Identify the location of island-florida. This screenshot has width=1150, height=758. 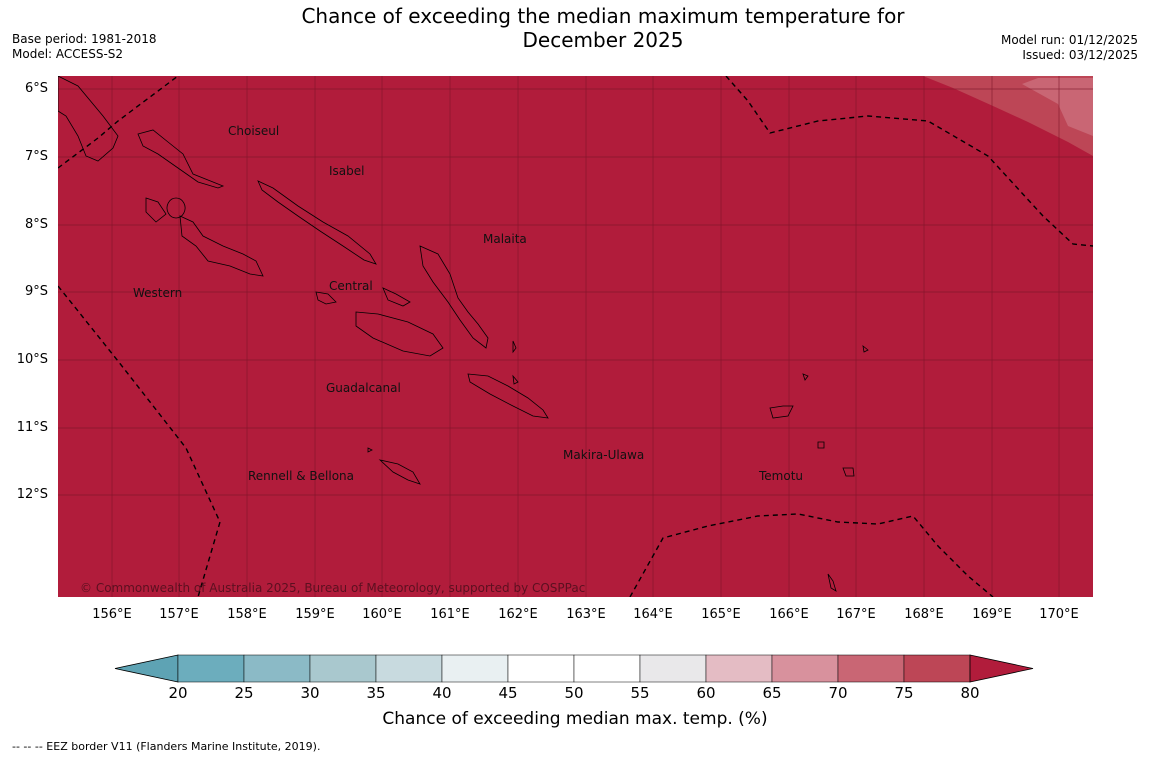
(326, 298).